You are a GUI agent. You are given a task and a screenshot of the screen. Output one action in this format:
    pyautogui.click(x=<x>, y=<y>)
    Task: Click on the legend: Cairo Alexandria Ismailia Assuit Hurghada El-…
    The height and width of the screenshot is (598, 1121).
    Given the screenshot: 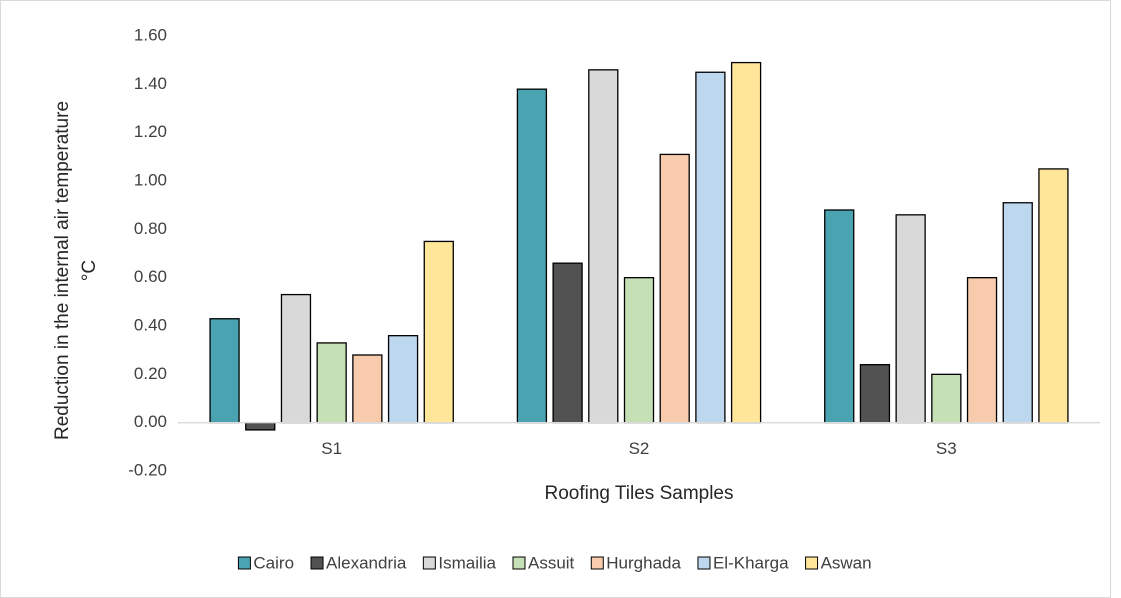 What is the action you would take?
    pyautogui.click(x=554, y=562)
    